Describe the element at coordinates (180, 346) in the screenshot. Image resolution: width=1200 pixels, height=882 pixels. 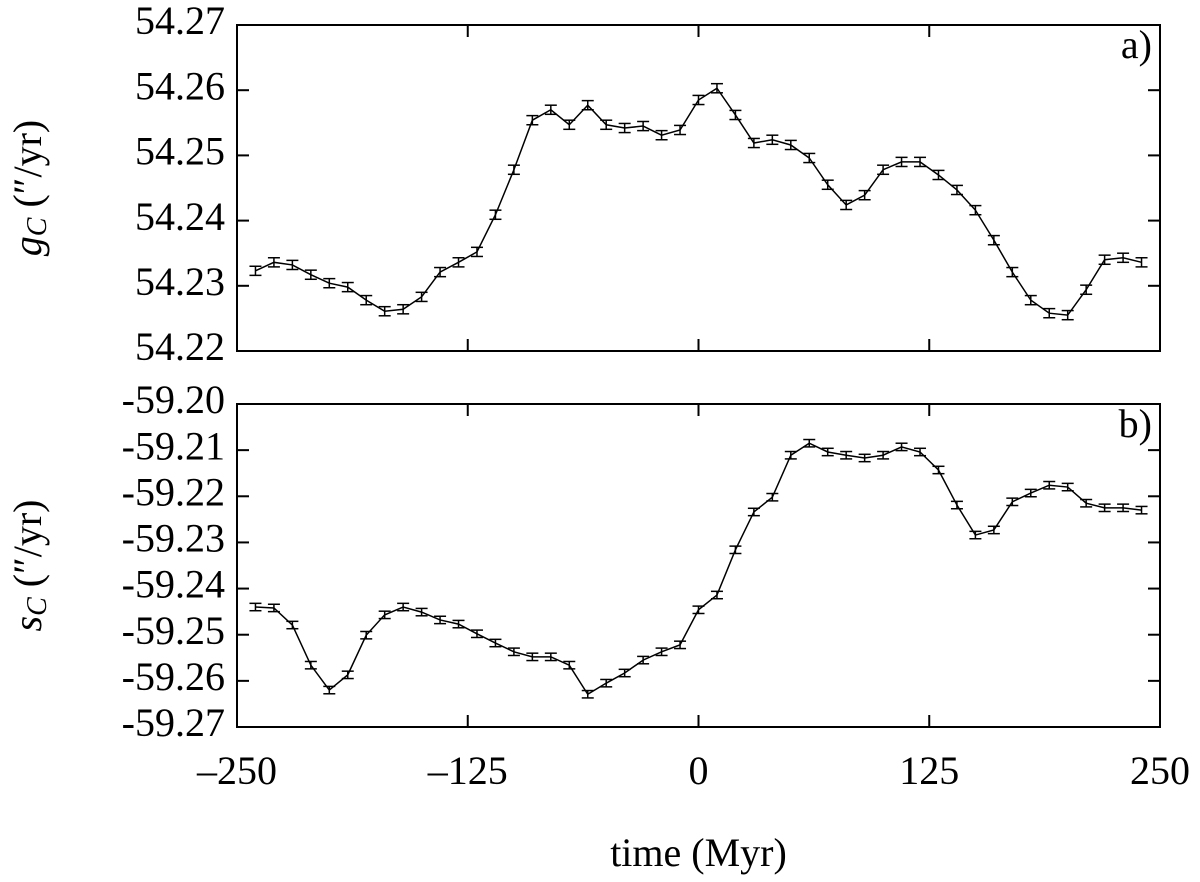
I see `y-tick-label: 54.22` at that location.